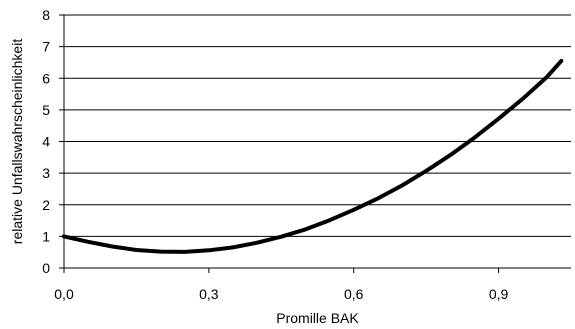 Image resolution: width=575 pixels, height=329 pixels. I want to click on y-tick-label: 4, so click(46, 142).